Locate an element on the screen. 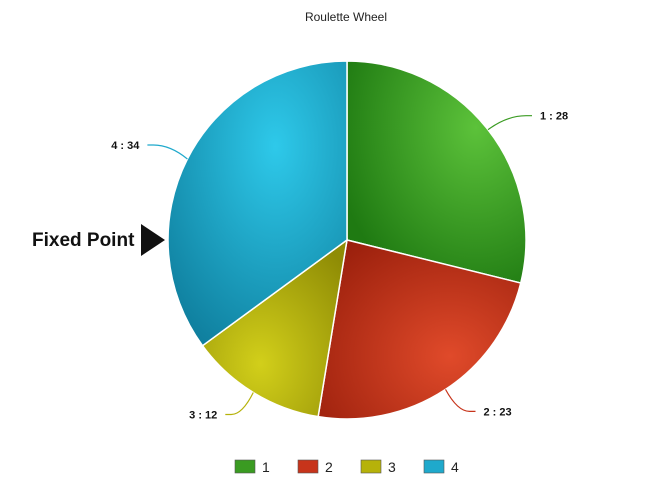  fixed-point-label: Fixed Point is located at coordinates (83, 240).